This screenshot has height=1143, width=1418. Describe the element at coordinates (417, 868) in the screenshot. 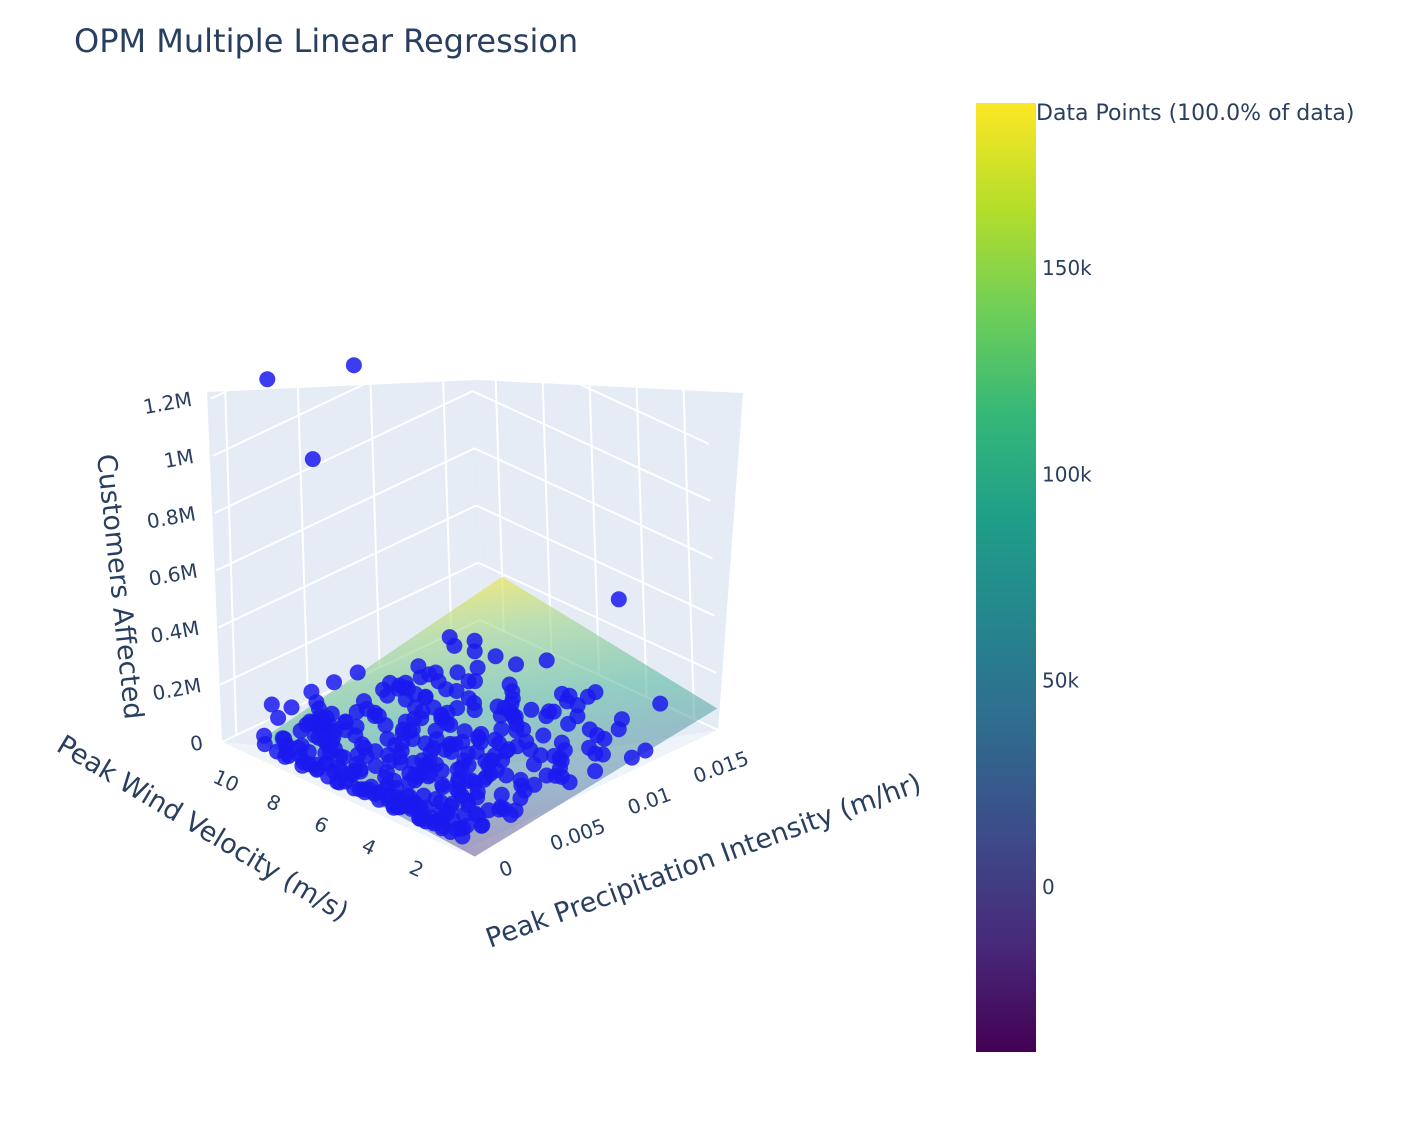

I see `y-tick-label: 2` at that location.